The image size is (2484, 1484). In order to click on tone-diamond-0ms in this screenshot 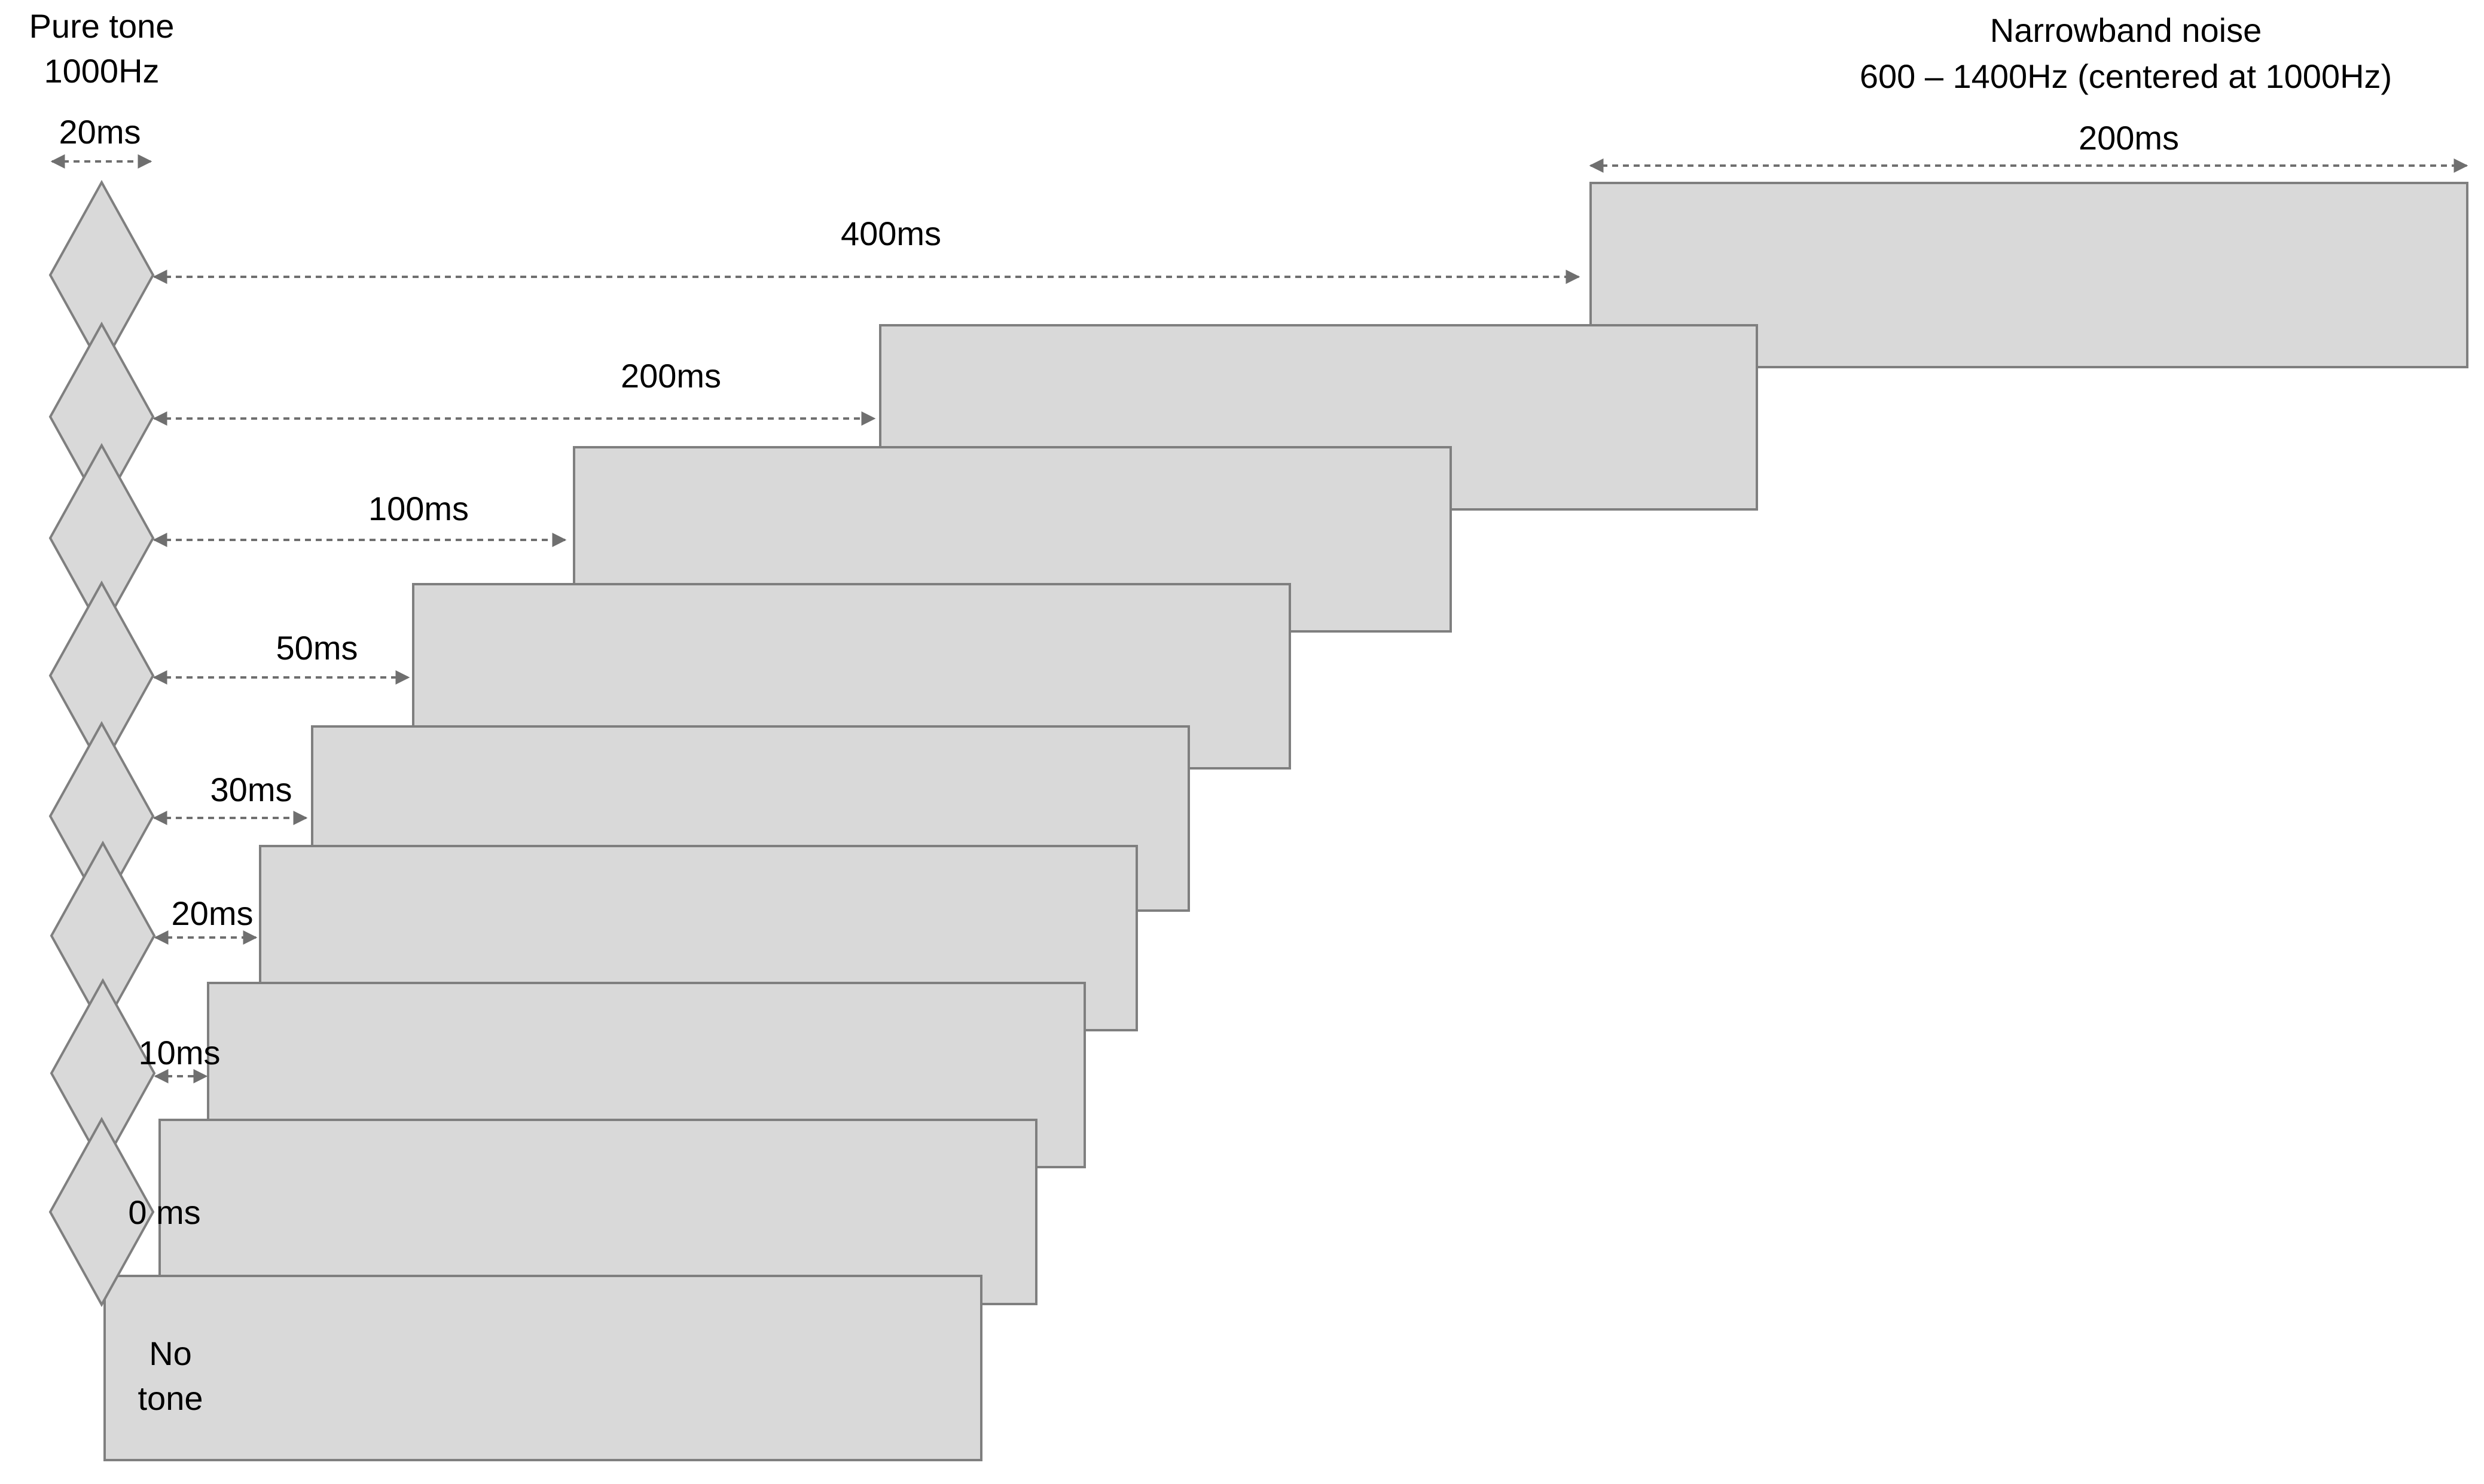, I will do `click(101, 1212)`.